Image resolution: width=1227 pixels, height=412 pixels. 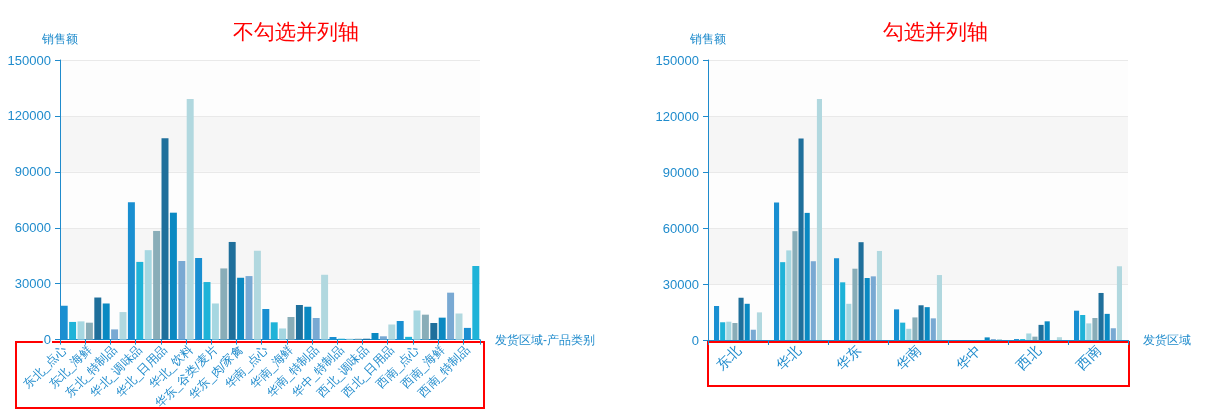 I want to click on x-tick-label: 华南, so click(x=908, y=358).